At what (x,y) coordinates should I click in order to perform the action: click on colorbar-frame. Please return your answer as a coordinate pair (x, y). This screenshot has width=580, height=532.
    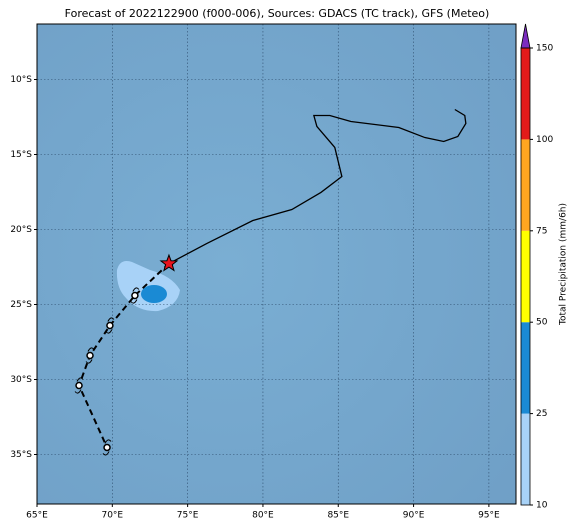
    Looking at the image, I should click on (525, 276).